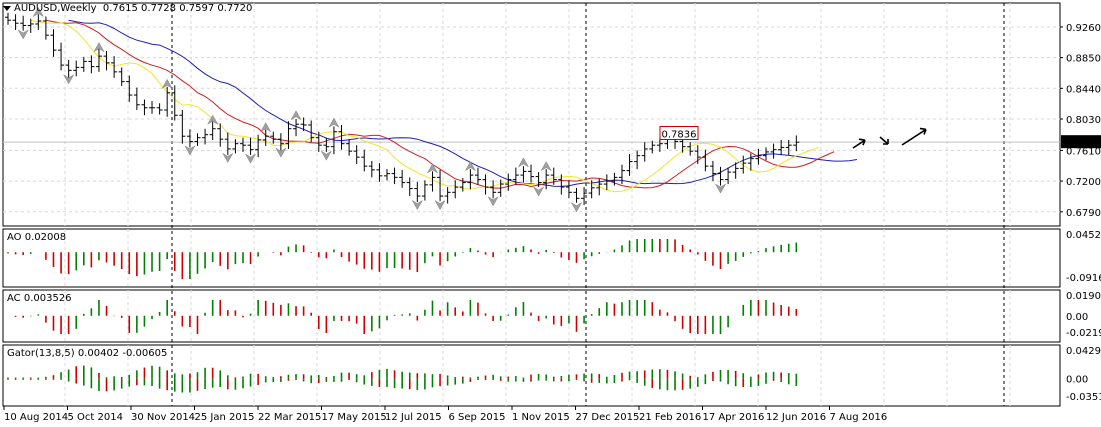 This screenshot has width=1101, height=427. Describe the element at coordinates (531, 316) in the screenshot. I see `panel-frame-ac` at that location.